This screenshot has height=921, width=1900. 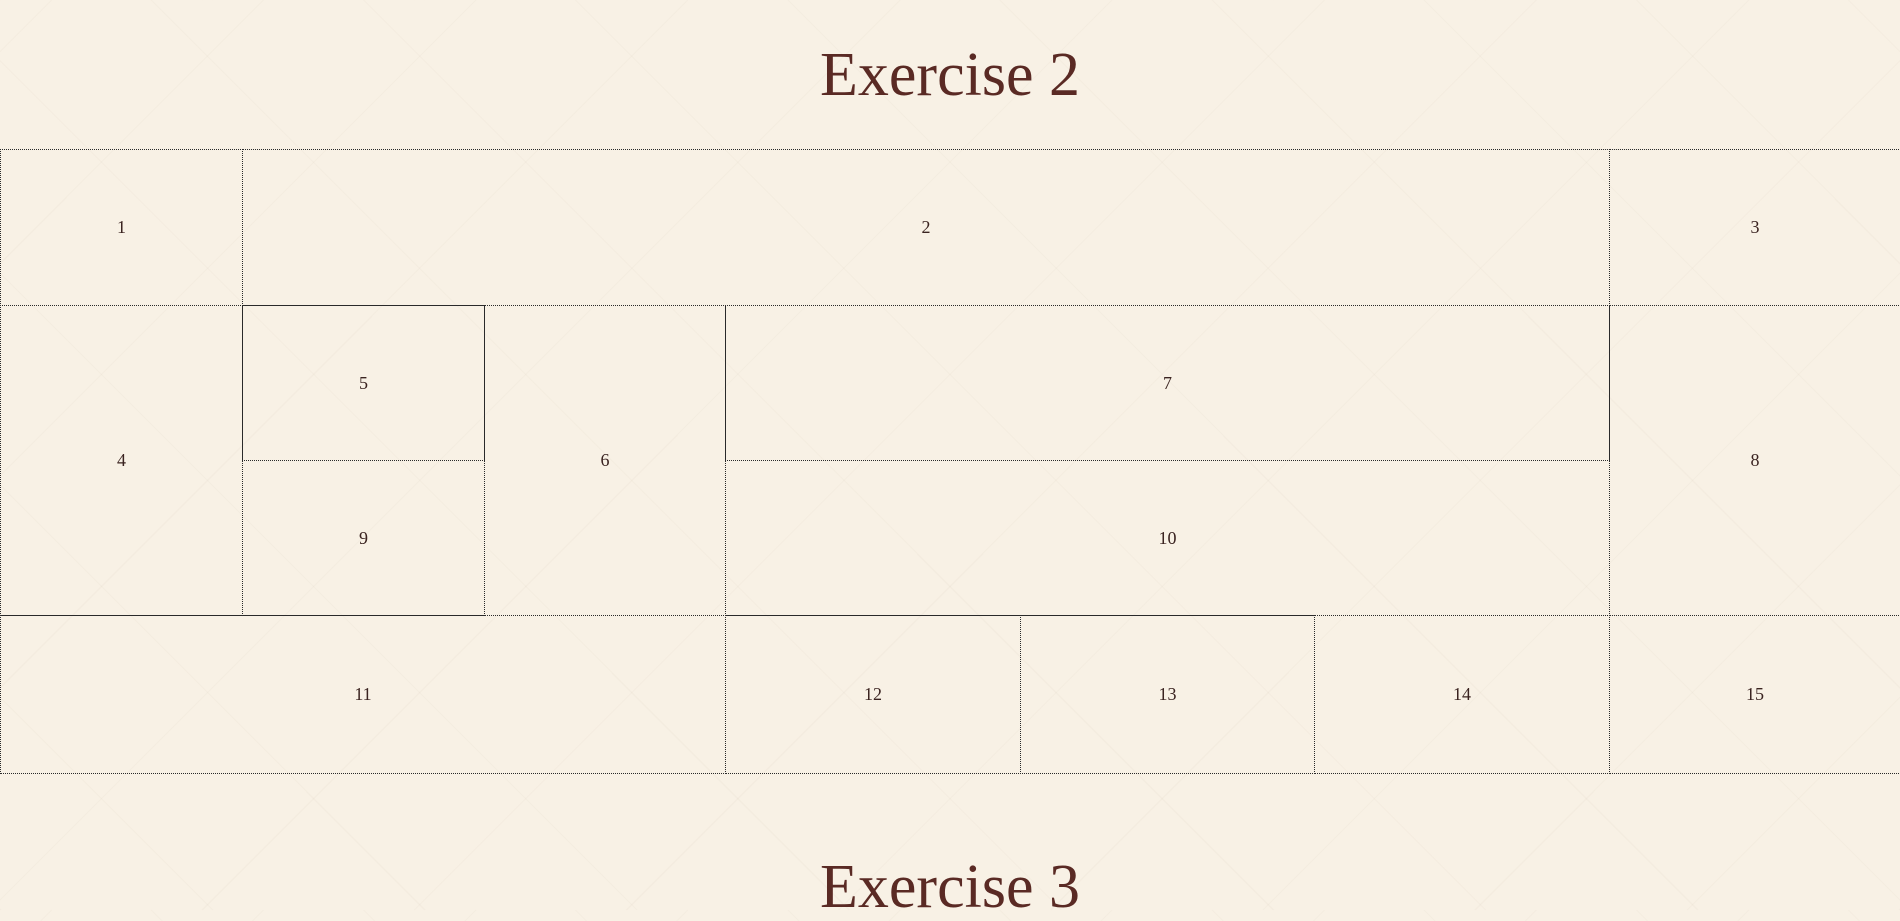 What do you see at coordinates (926, 227) in the screenshot?
I see `grid-cell-2: 2` at bounding box center [926, 227].